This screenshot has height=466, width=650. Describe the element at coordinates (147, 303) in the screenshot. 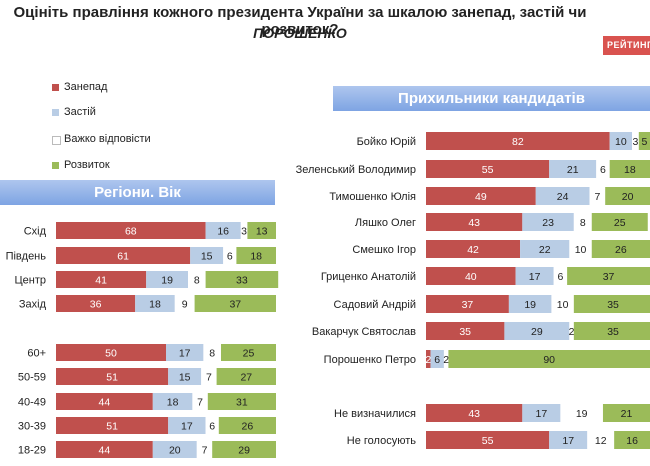

I see `chart-row: Захід 36 18 9 37` at that location.